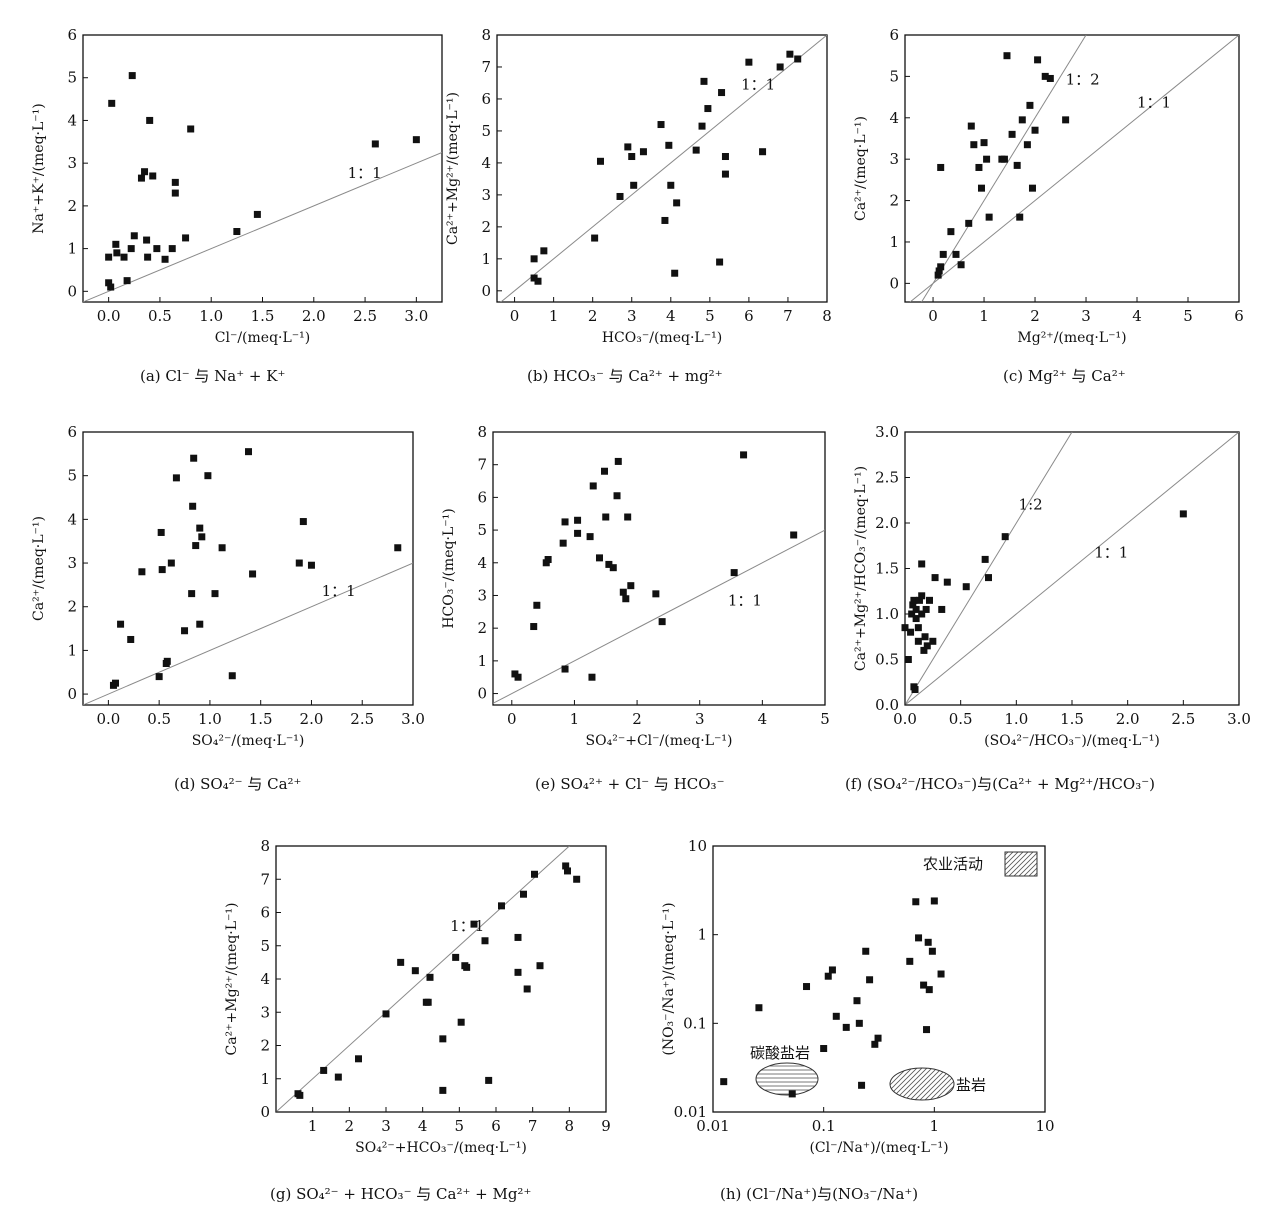 Image resolution: width=1270 pixels, height=1214 pixels. What do you see at coordinates (1016, 719) in the screenshot?
I see `x-tick-label-f: 1.0` at bounding box center [1016, 719].